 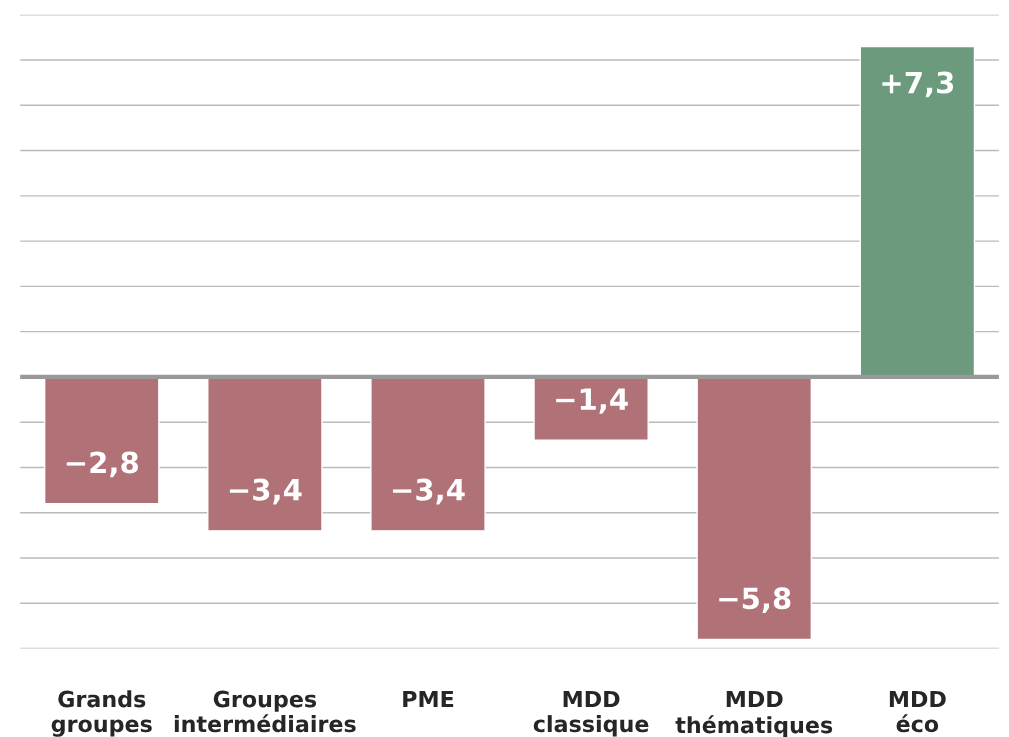 What do you see at coordinates (101, 713) in the screenshot?
I see `x-tick-label: Grands groupes` at bounding box center [101, 713].